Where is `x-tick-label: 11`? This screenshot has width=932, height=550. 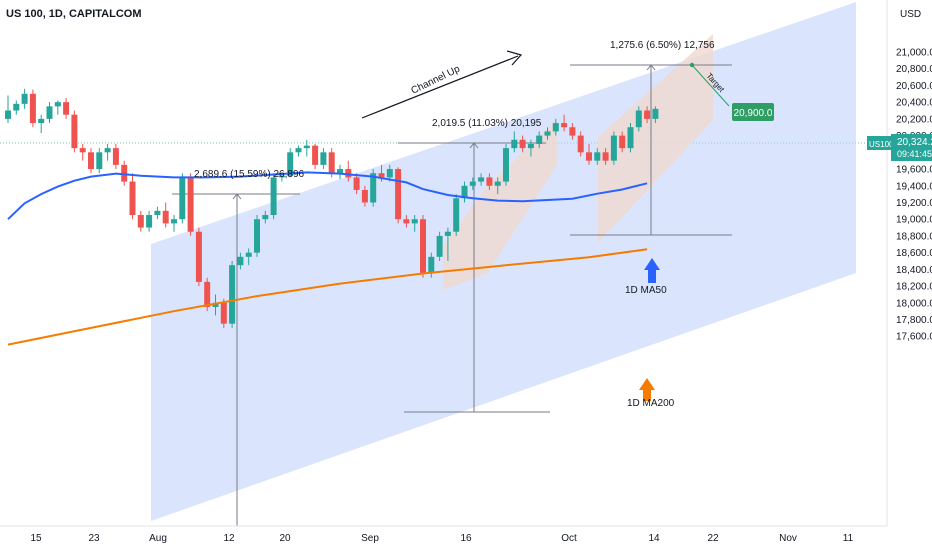 x-tick-label: 11 is located at coordinates (848, 538).